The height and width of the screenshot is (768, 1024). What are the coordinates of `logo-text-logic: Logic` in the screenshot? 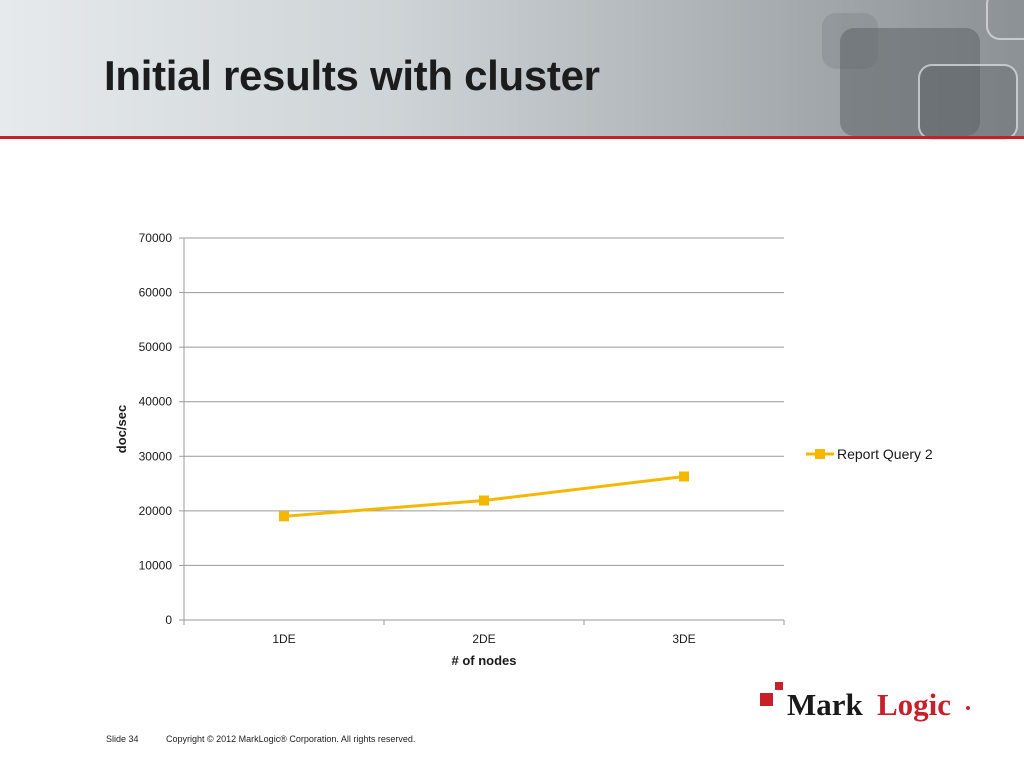 It's located at (914, 704).